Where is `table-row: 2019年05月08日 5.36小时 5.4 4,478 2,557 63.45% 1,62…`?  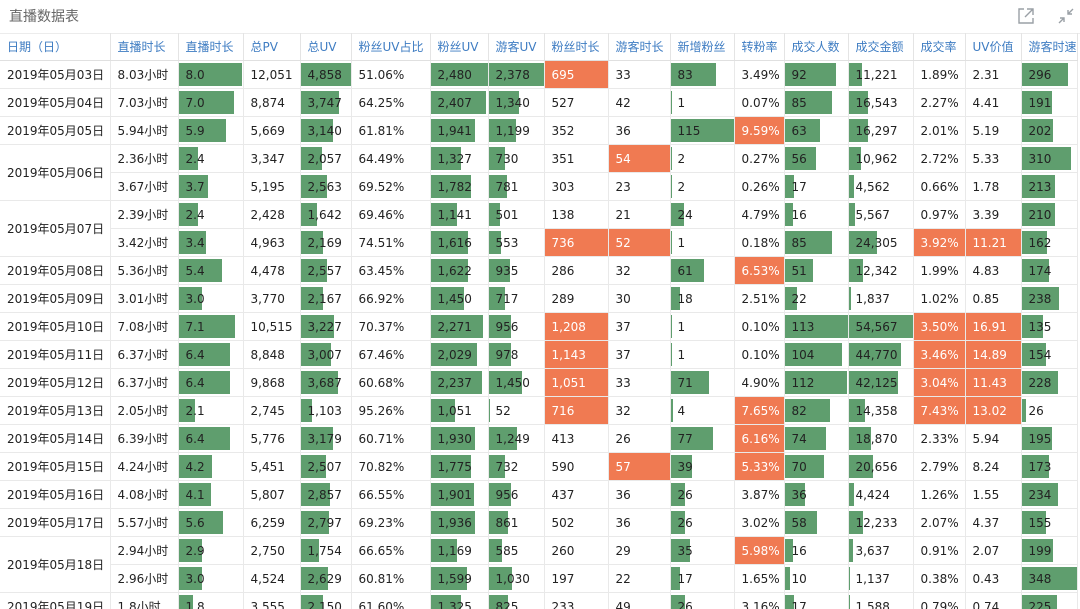 table-row: 2019年05月08日 5.36小时 5.4 4,478 2,557 63.45% 1,62… is located at coordinates (539, 270).